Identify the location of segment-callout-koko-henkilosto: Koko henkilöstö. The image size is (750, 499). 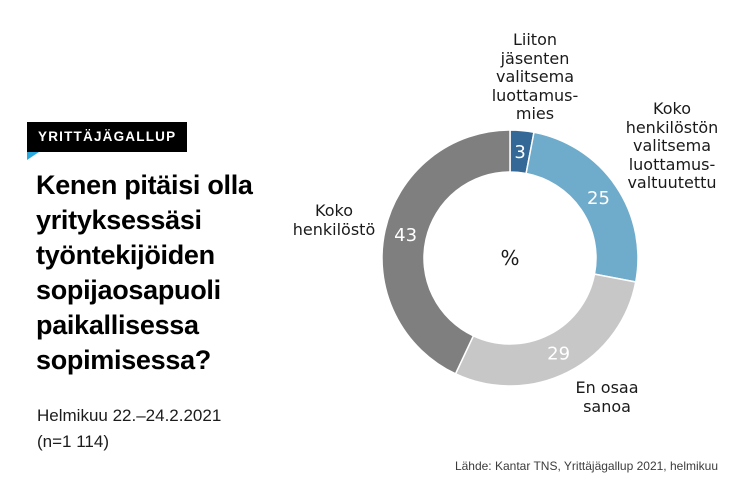
(334, 220).